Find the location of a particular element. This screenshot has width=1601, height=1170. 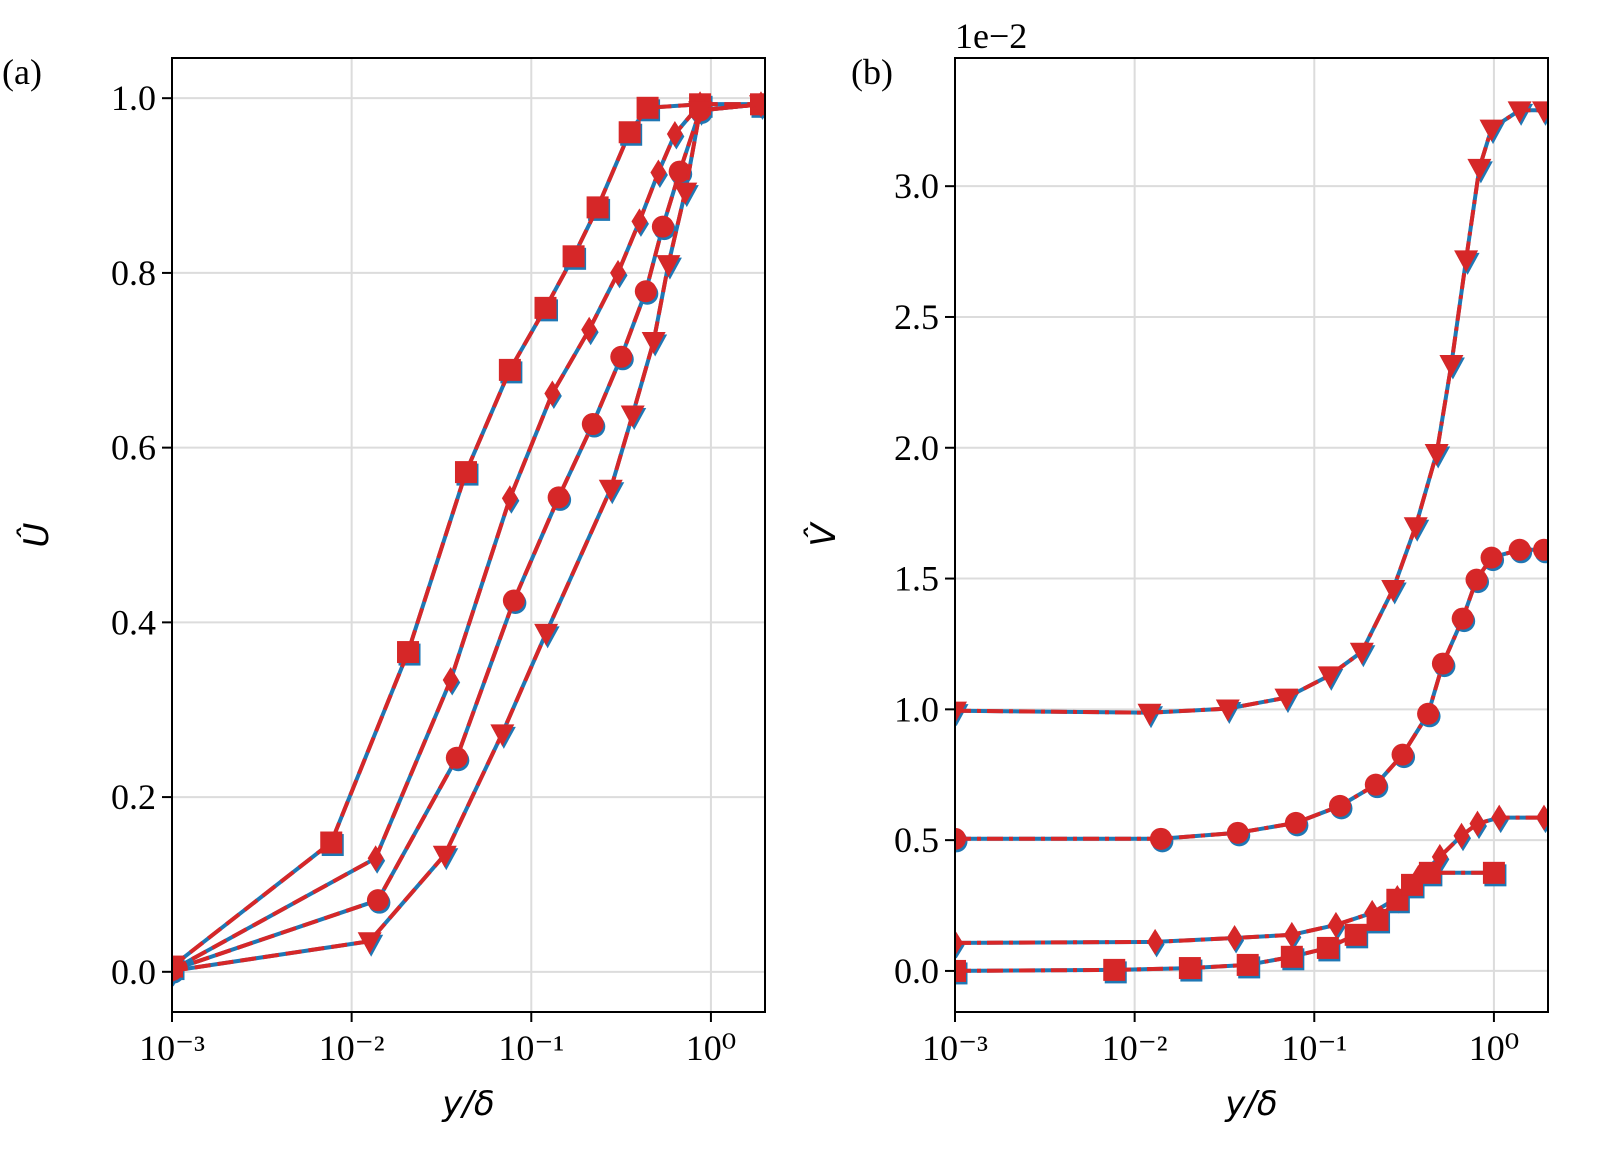

y-axis-label: V̂ is located at coordinates (823, 534).